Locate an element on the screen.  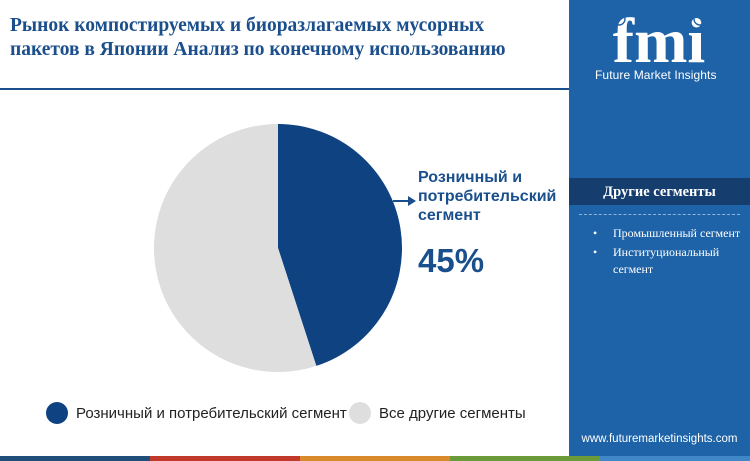
list-item: • Промышленный сегмент is located at coordinates (667, 233).